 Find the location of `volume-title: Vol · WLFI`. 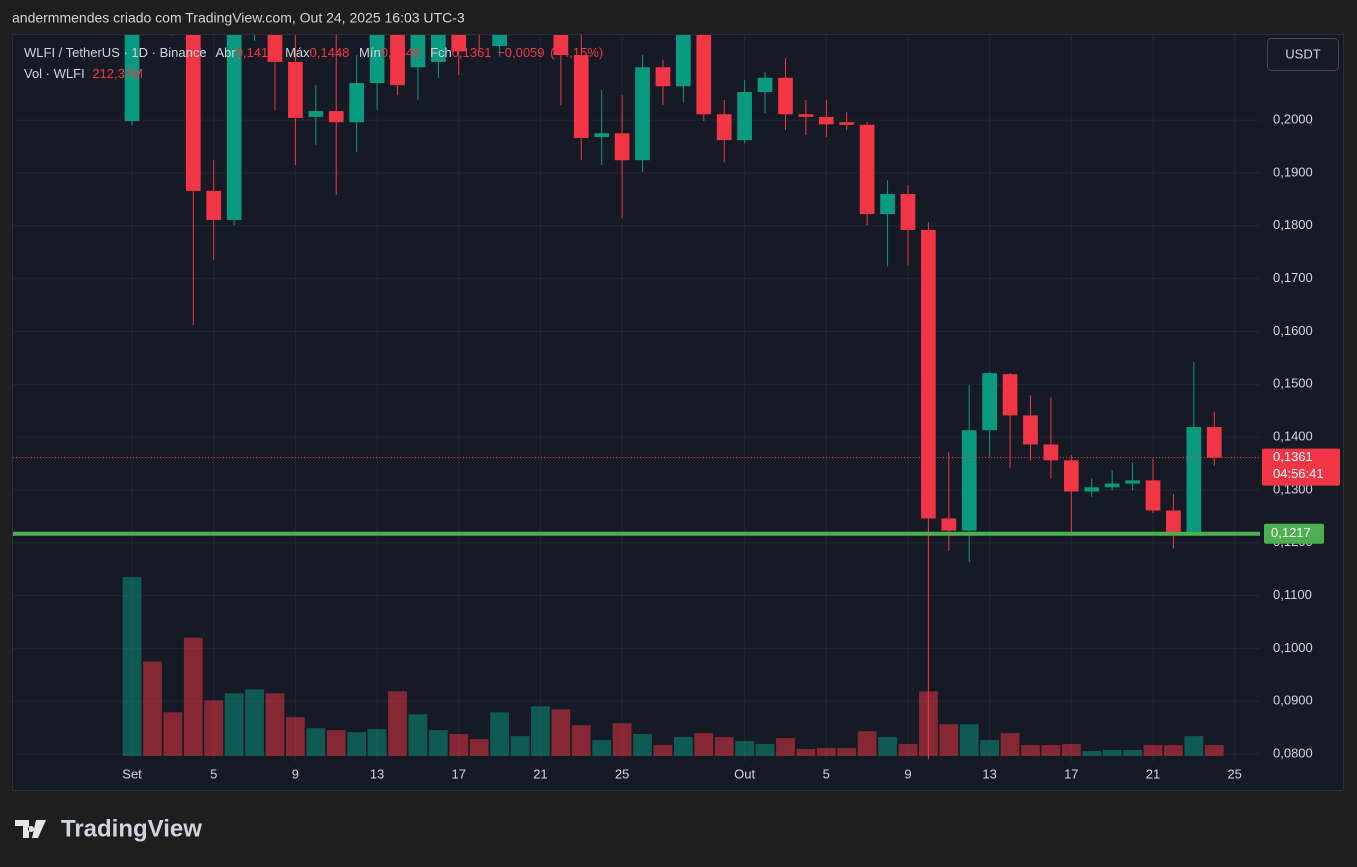

volume-title: Vol · WLFI is located at coordinates (54, 73).